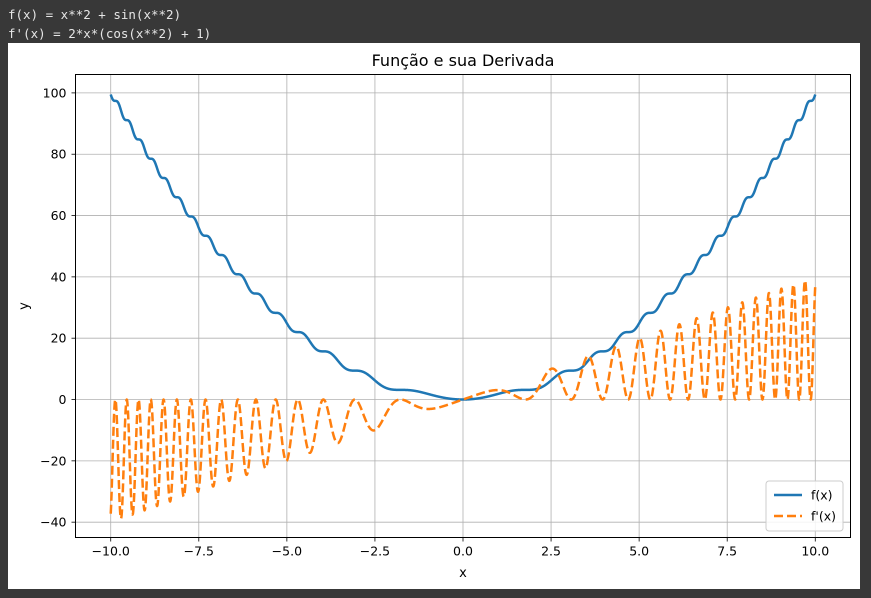 The image size is (871, 598). Describe the element at coordinates (59, 338) in the screenshot. I see `y-tick-label: 20` at that location.